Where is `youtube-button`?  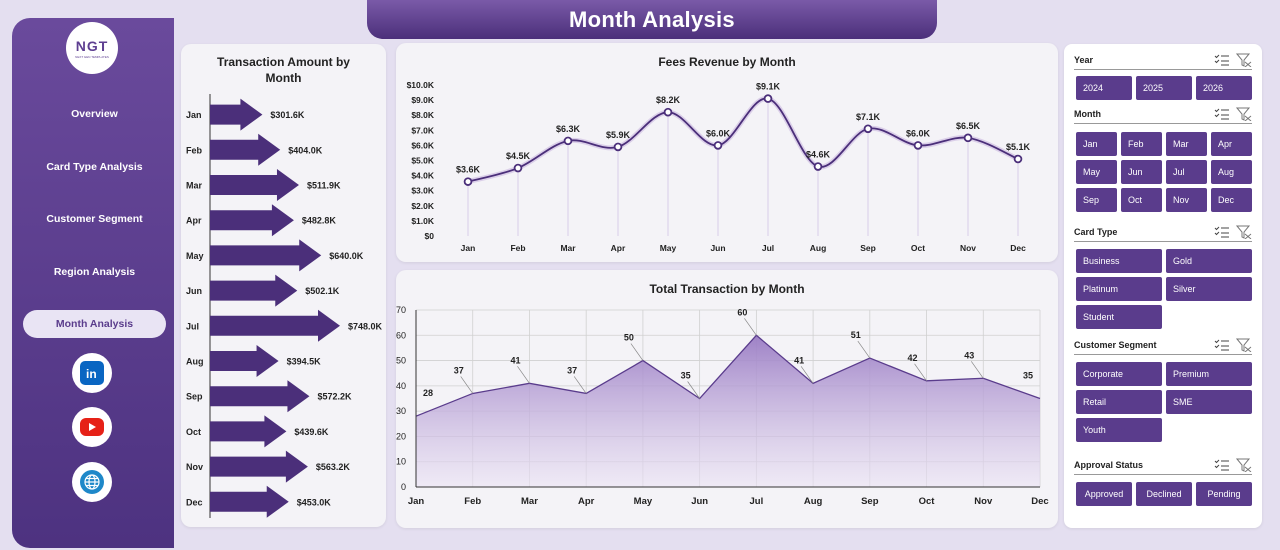
youtube-button is located at coordinates (92, 427).